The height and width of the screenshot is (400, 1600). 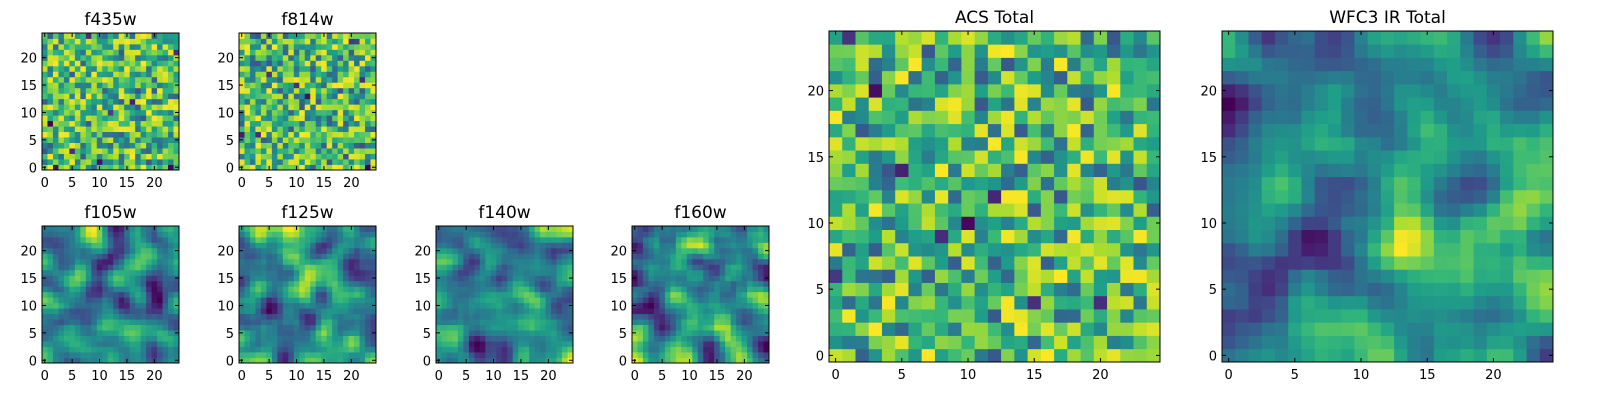 What do you see at coordinates (422, 306) in the screenshot?
I see `y-tick-label: 10` at bounding box center [422, 306].